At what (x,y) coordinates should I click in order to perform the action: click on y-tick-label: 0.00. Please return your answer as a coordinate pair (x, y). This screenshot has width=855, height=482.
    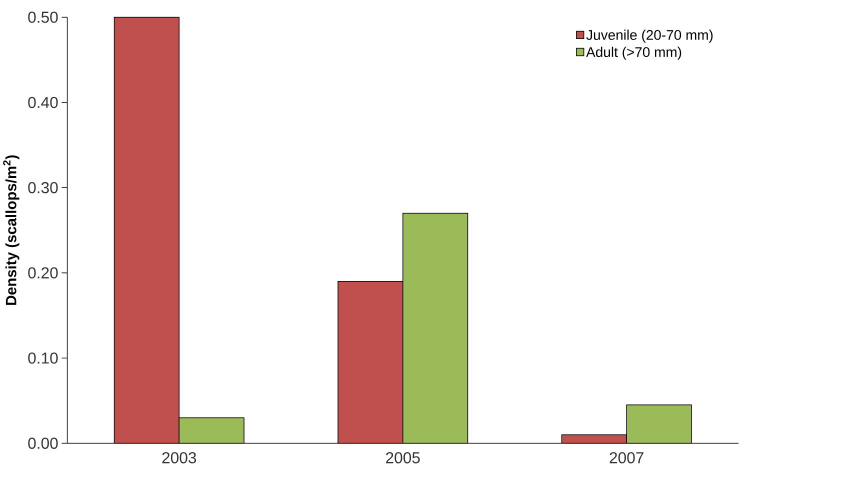
    Looking at the image, I should click on (43, 443).